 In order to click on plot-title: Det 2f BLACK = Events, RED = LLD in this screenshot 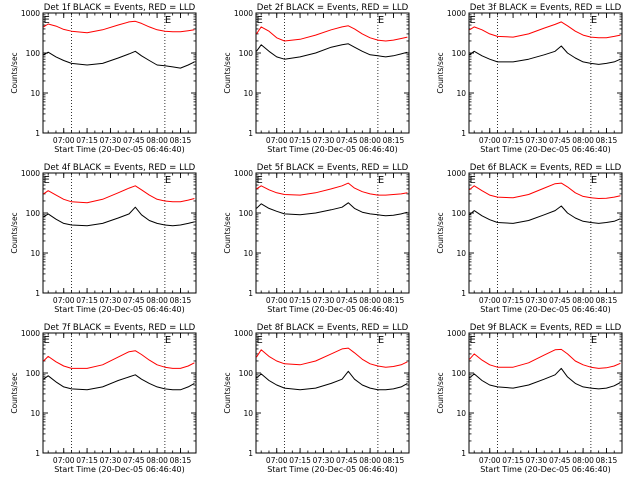, I will do `click(333, 8)`.